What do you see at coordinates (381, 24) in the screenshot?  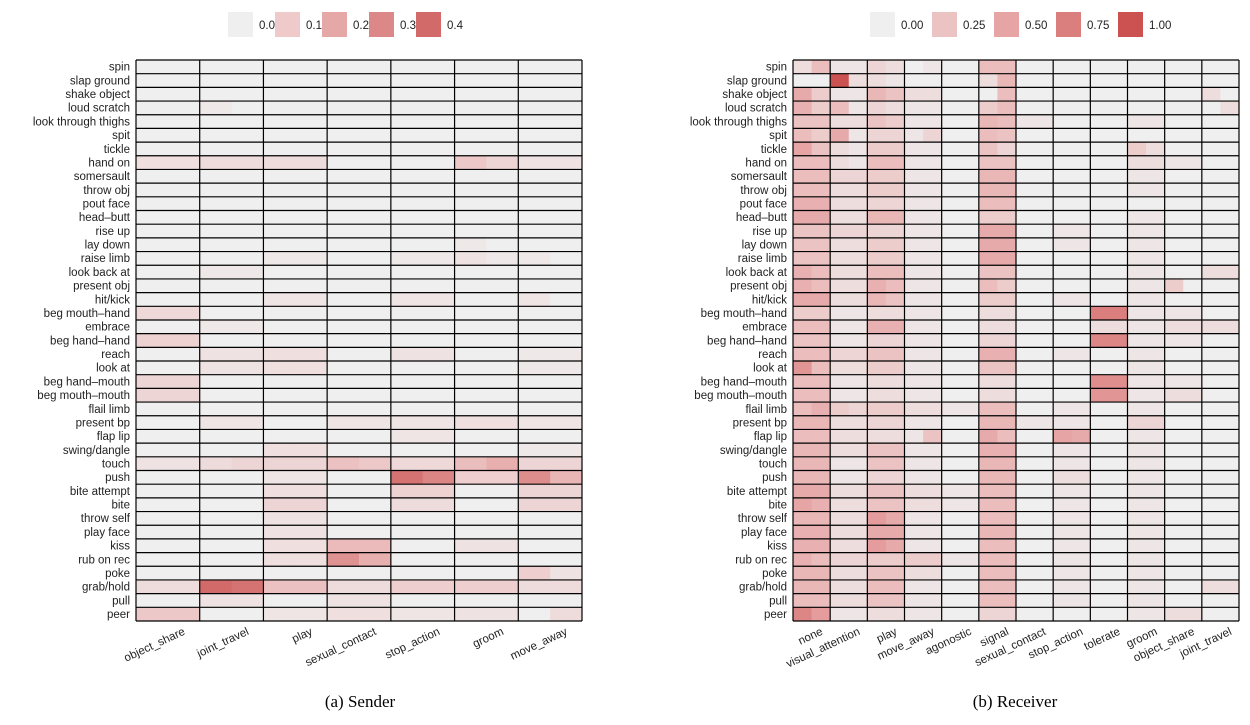 I see `legend-swatch` at bounding box center [381, 24].